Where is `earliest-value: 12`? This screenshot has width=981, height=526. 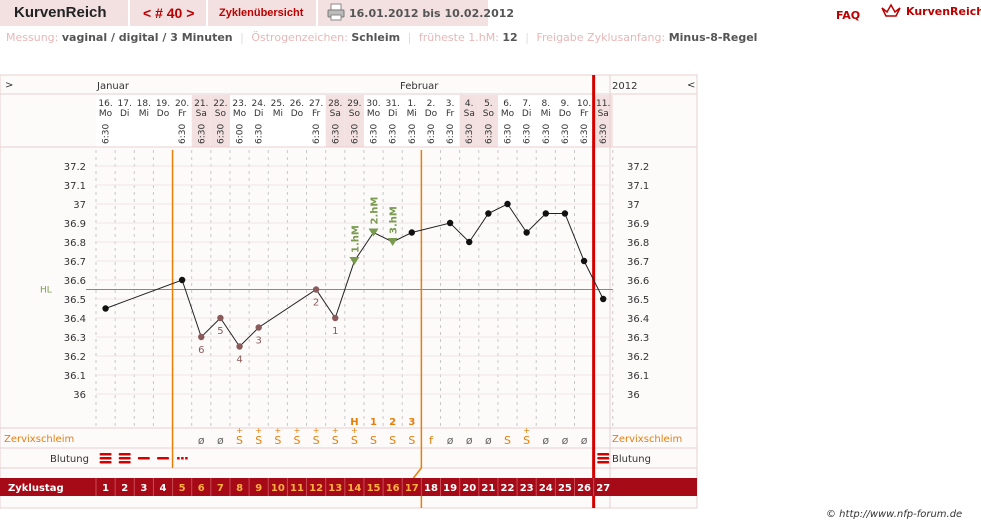
earliest-value: 12 is located at coordinates (510, 37).